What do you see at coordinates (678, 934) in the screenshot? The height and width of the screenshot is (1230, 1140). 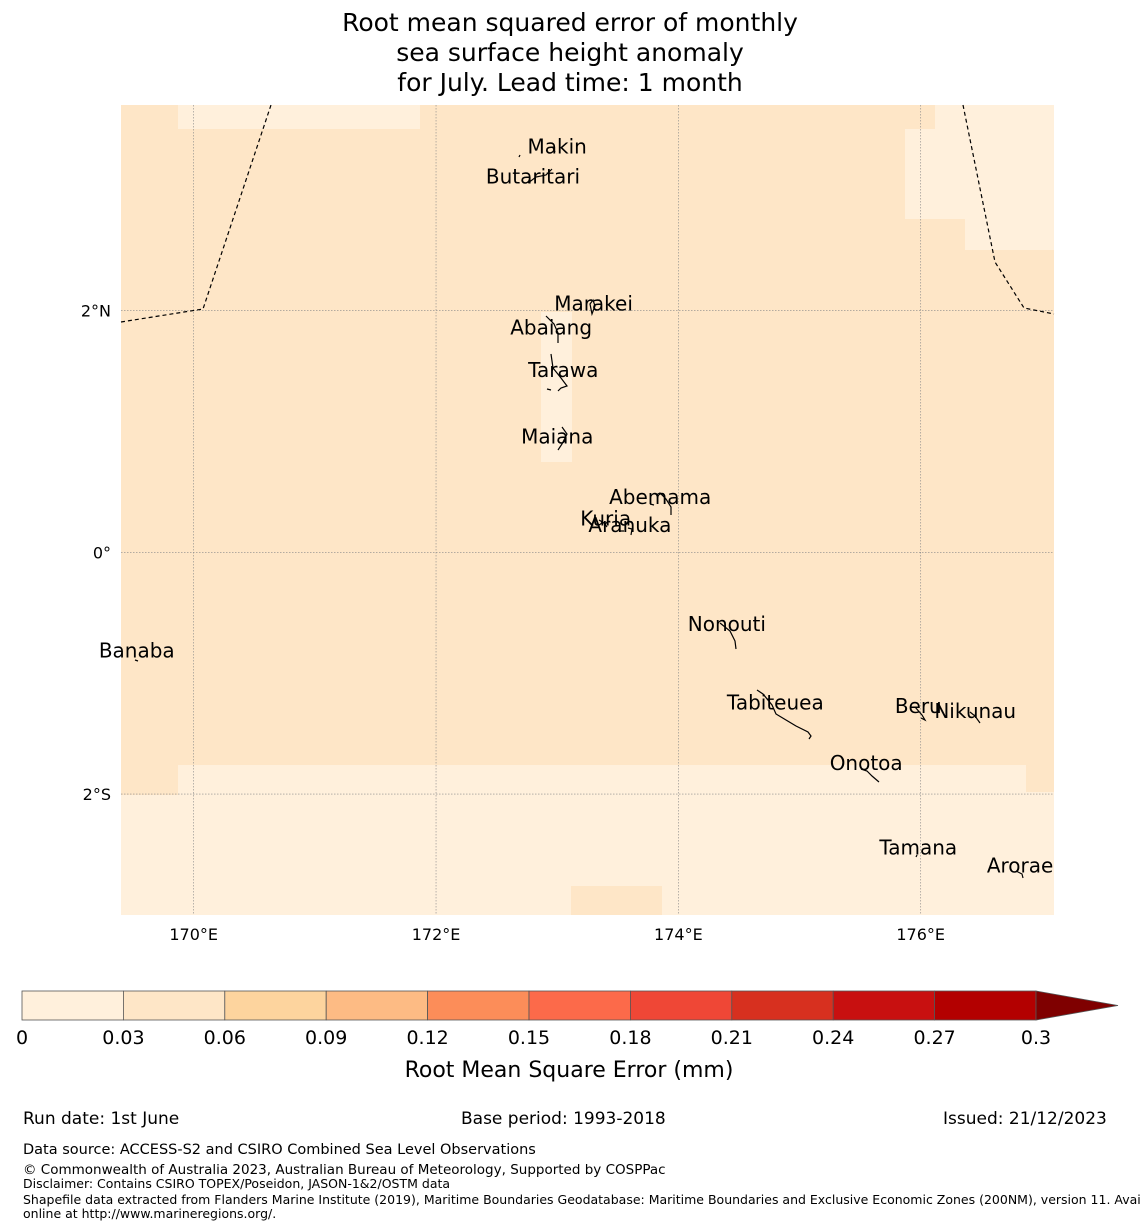 I see `lon-tick-label: 174°E` at bounding box center [678, 934].